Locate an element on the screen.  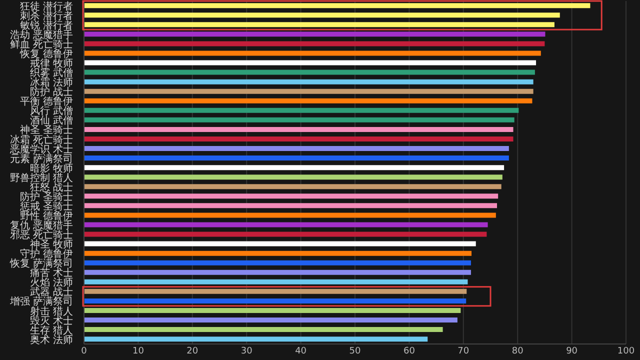
y-tick-label: 元素 萨满祭司 is located at coordinates (41, 158).